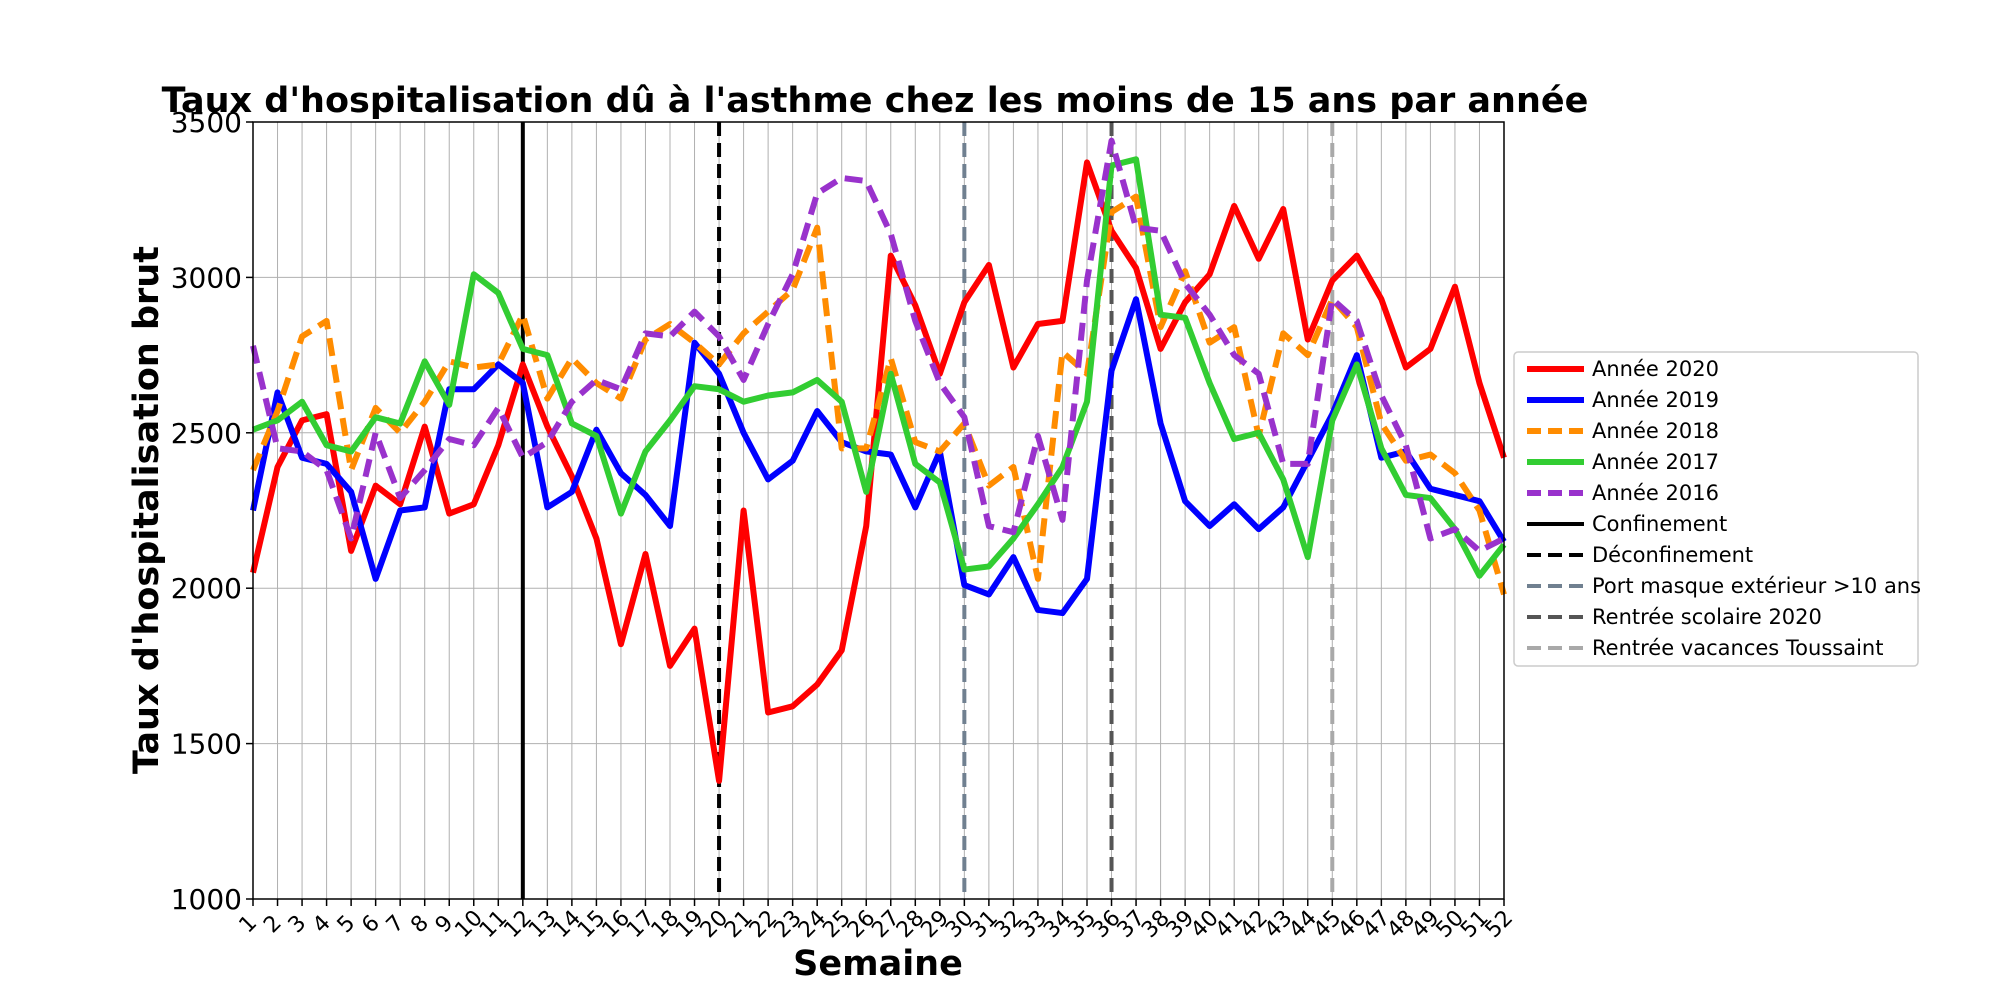 The image size is (2000, 1000). I want to click on legend-label: Rentrée vacances Toussaint, so click(1737, 648).